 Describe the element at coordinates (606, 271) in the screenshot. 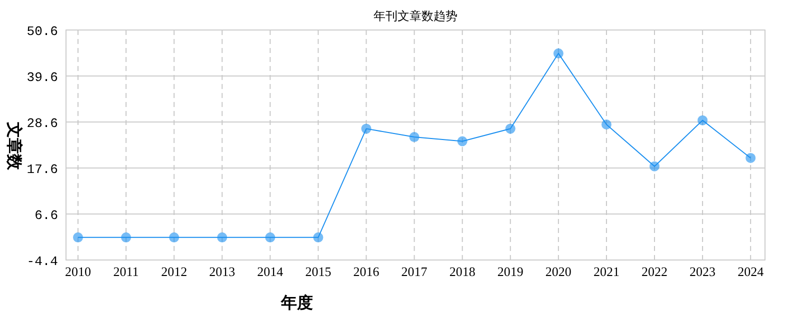

I see `x-tick-label: 2021` at that location.